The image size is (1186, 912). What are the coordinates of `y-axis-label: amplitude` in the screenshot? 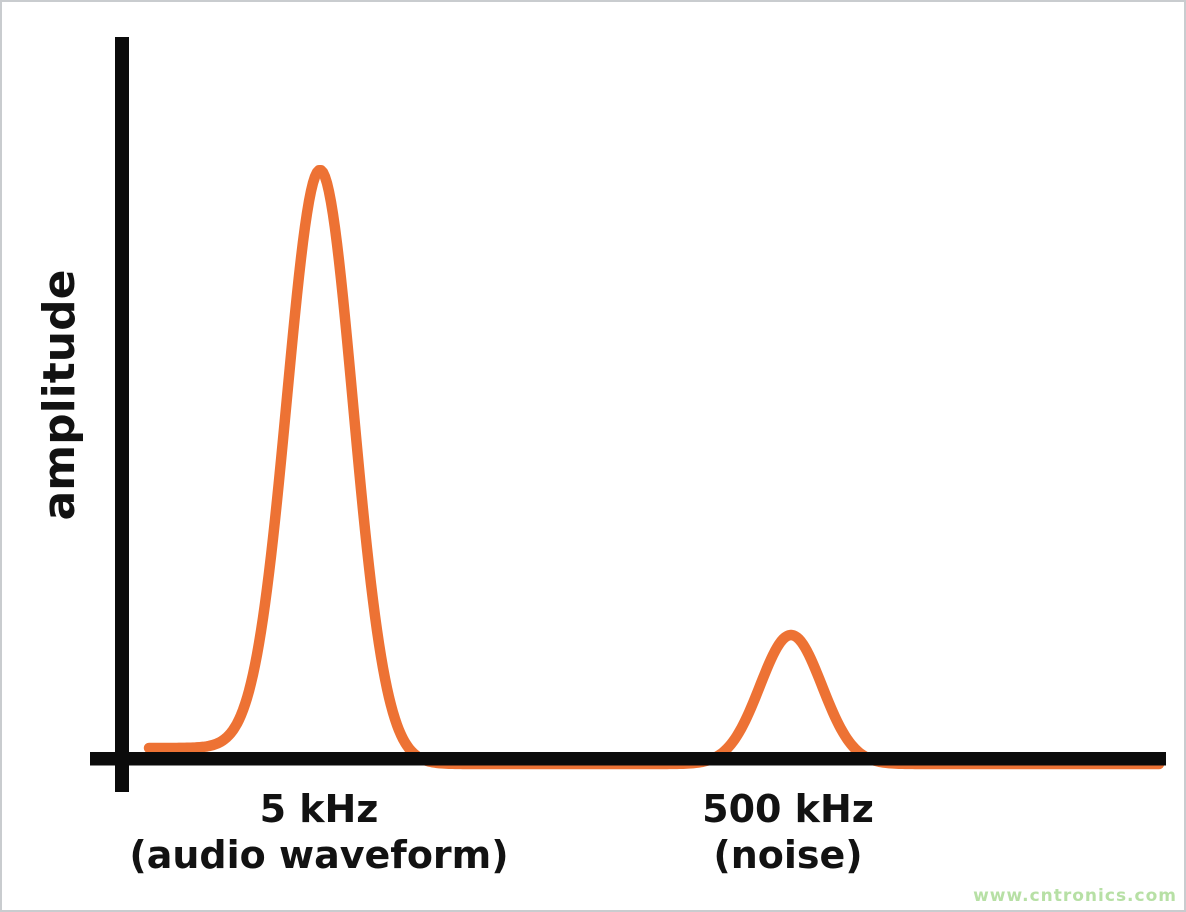 It's located at (59, 395).